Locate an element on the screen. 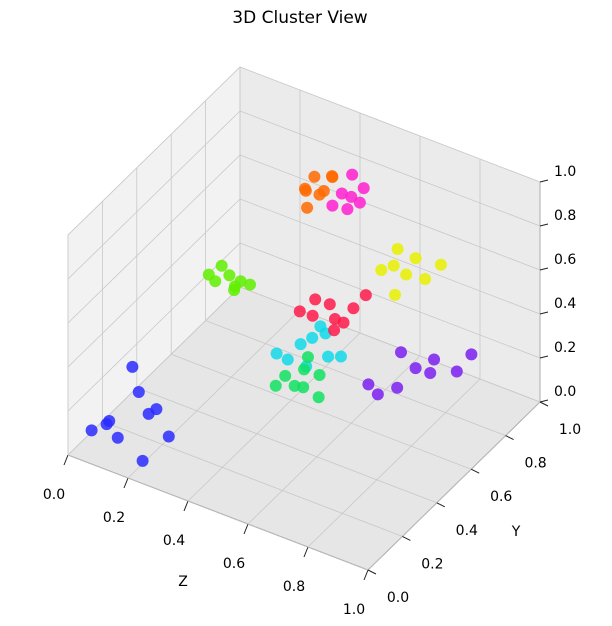  z-tick-label: 0.2 is located at coordinates (565, 348).